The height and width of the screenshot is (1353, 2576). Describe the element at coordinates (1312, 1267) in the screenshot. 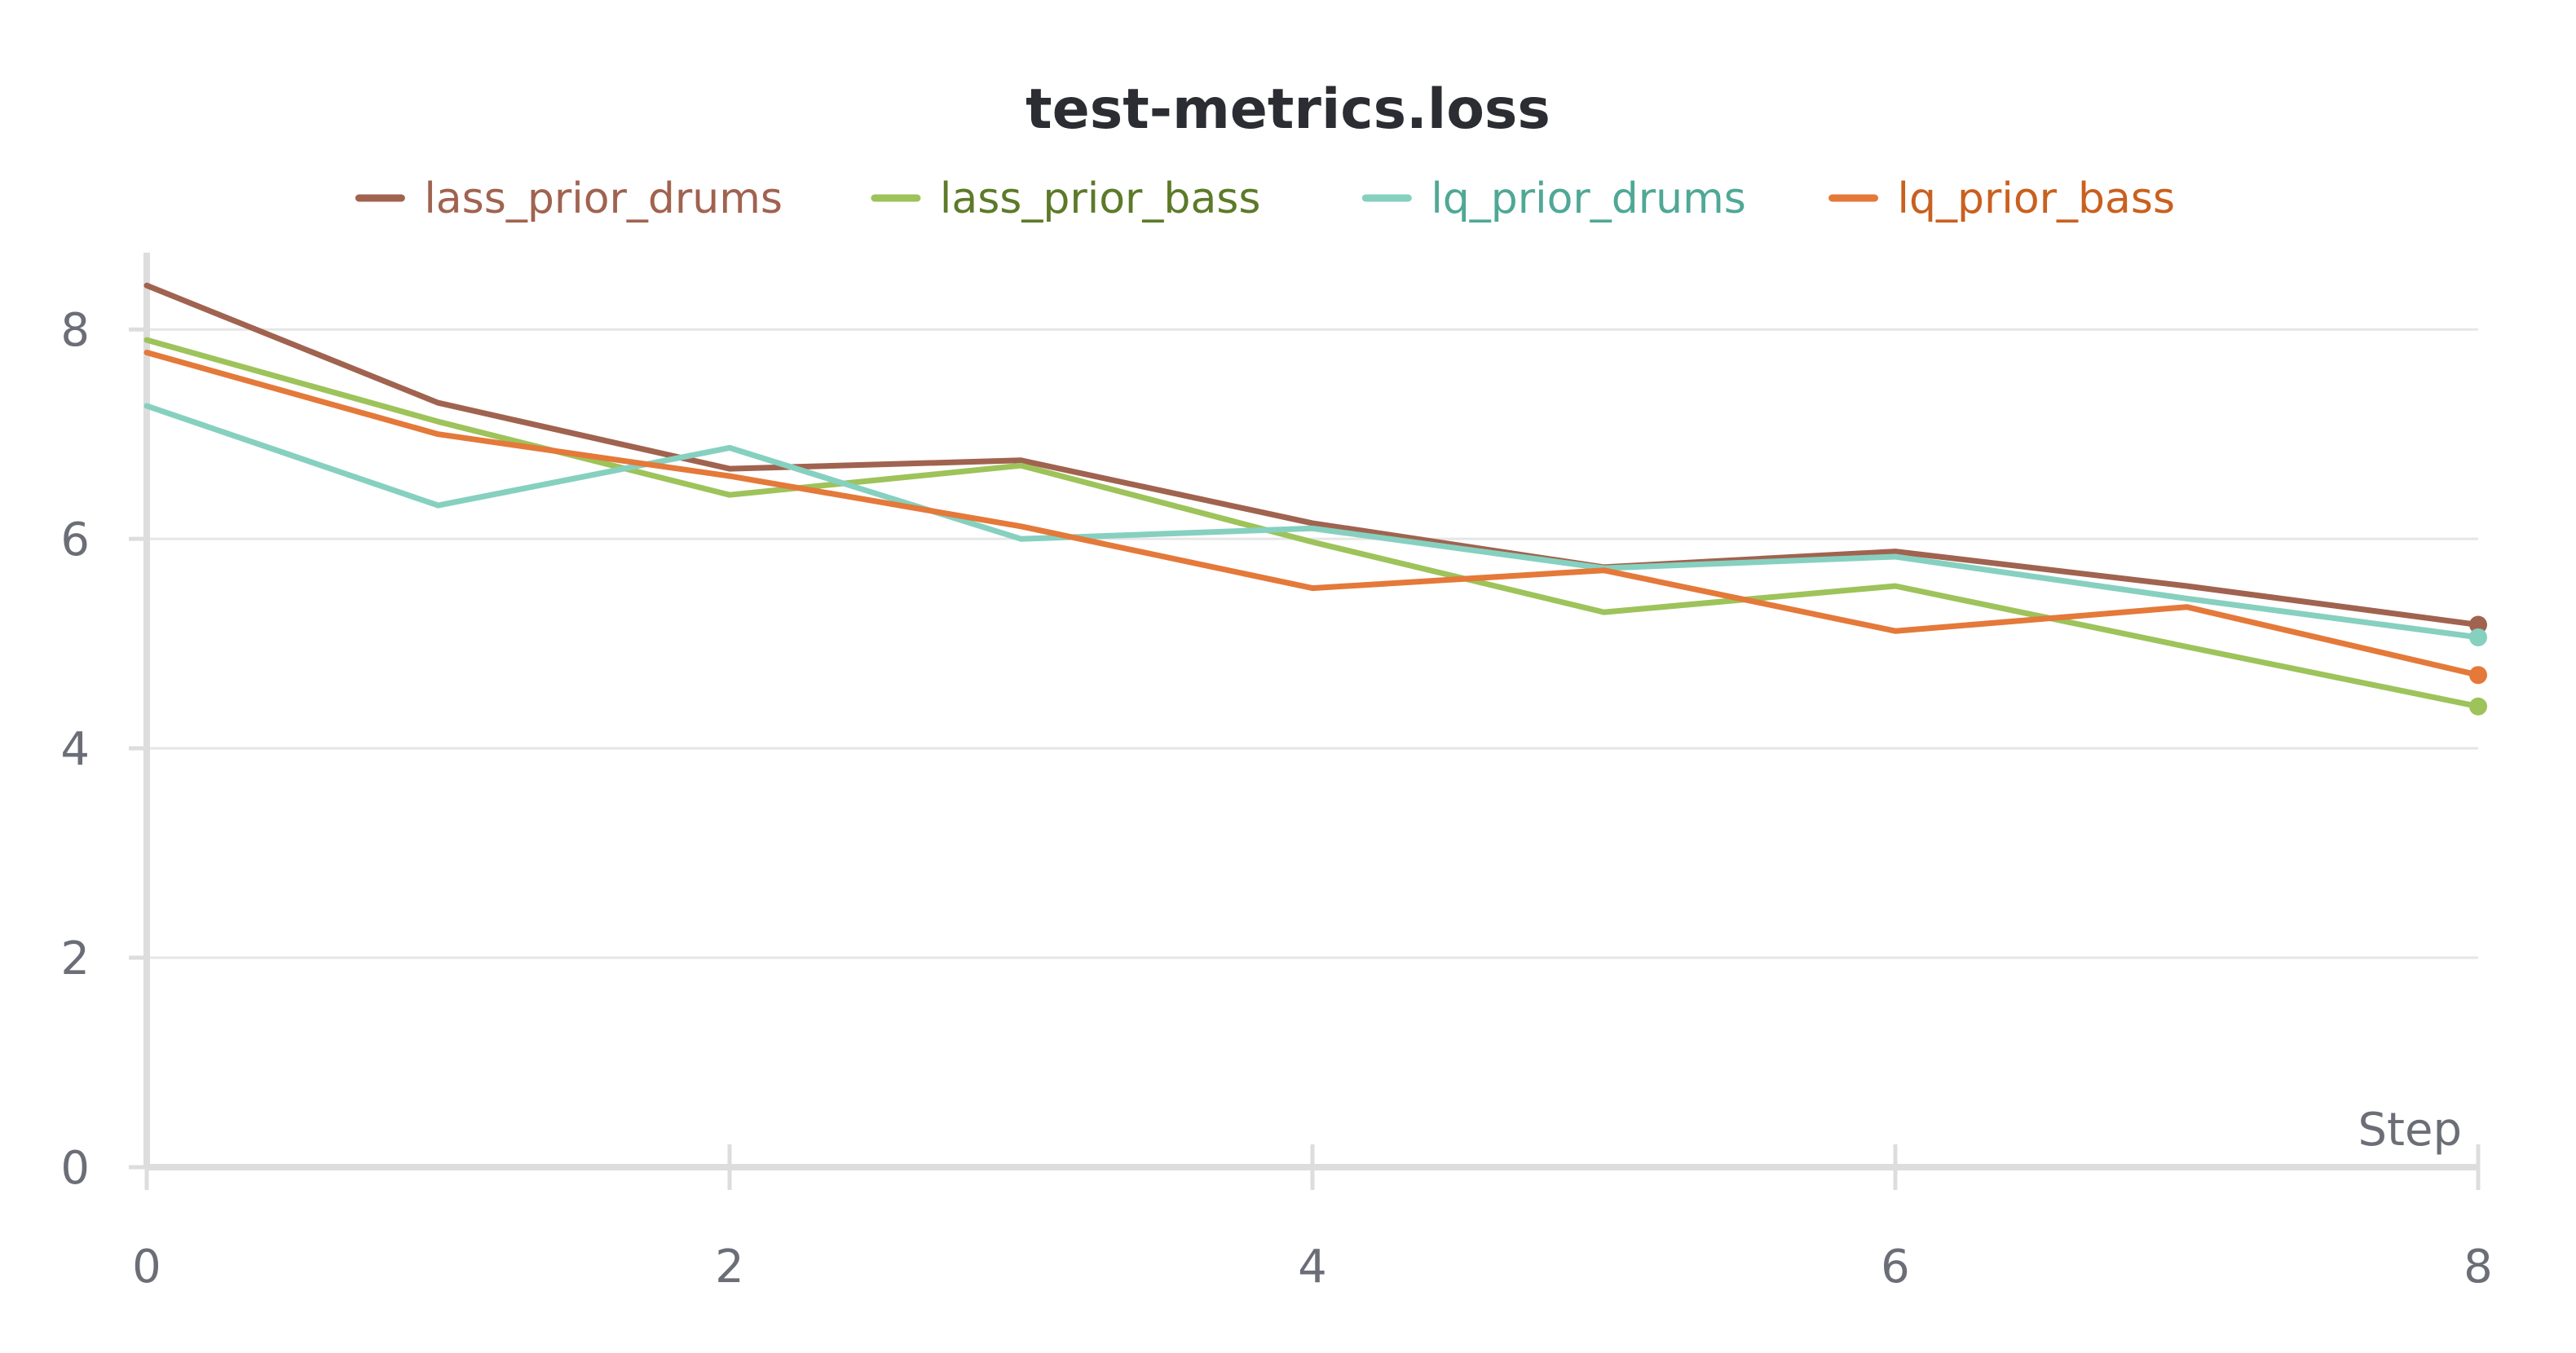

I see `x-tick-label-4: 4` at that location.